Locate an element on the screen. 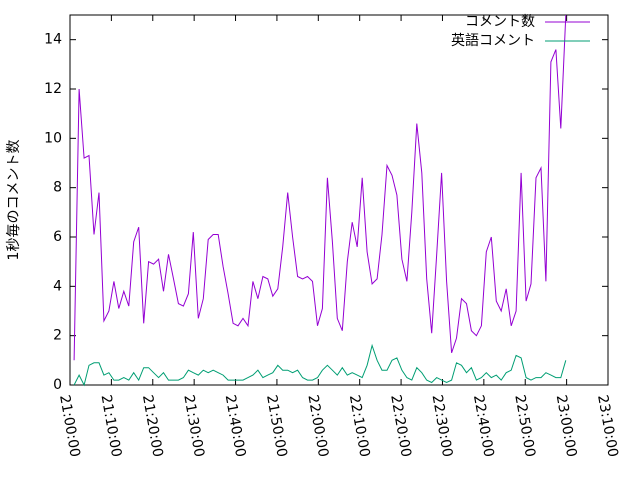 This screenshot has width=640, height=480. y-tick-label: 4 is located at coordinates (57, 286).